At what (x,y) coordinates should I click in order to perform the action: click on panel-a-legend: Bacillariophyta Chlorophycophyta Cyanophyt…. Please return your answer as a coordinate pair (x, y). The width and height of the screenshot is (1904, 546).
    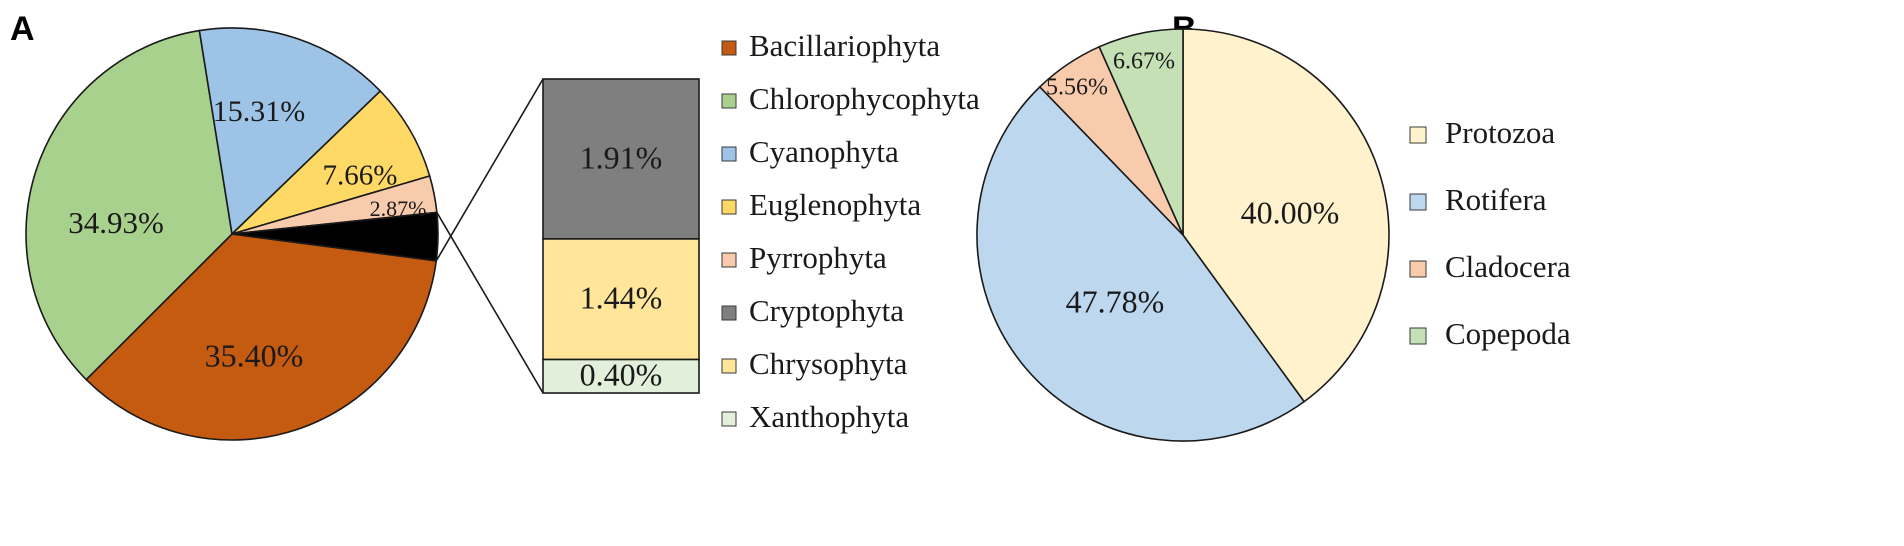
    Looking at the image, I should click on (850, 231).